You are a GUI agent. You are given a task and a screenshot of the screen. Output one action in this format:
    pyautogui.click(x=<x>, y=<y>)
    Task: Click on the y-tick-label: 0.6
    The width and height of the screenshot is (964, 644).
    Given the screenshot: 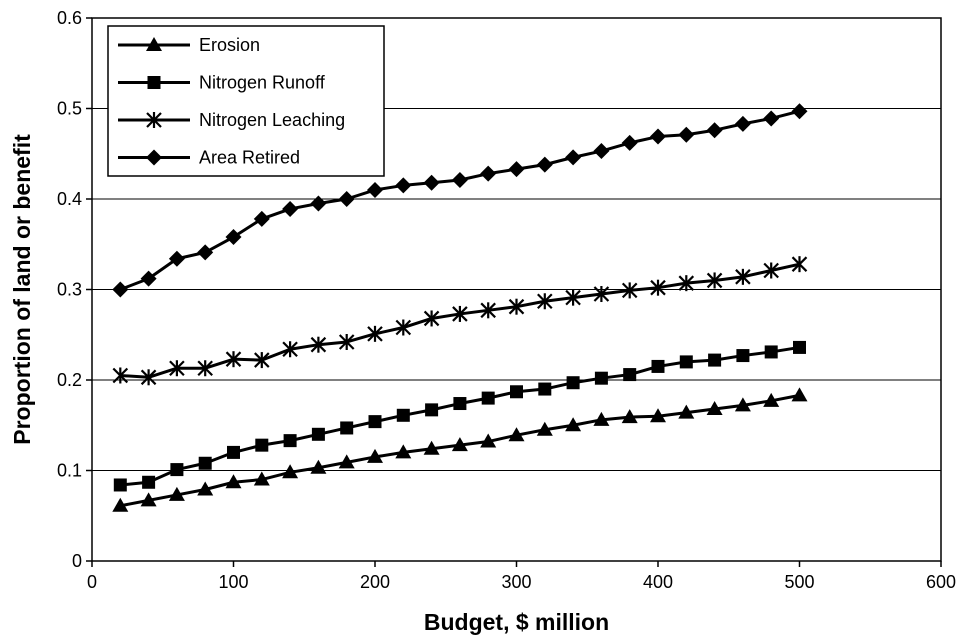 What is the action you would take?
    pyautogui.click(x=69, y=18)
    